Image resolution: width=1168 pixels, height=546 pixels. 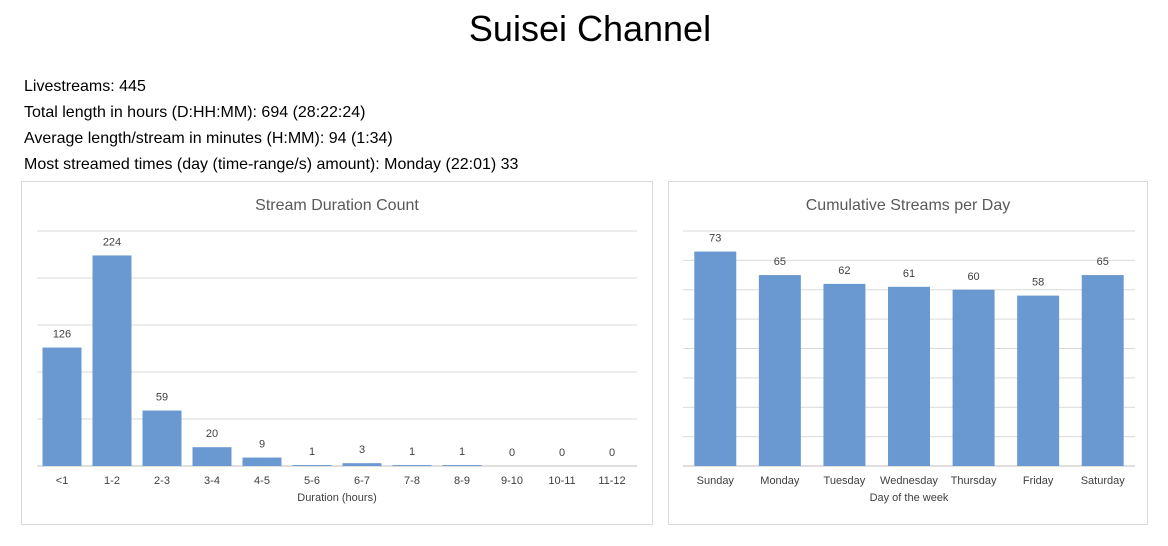 I want to click on data-label: 58, so click(x=1038, y=283).